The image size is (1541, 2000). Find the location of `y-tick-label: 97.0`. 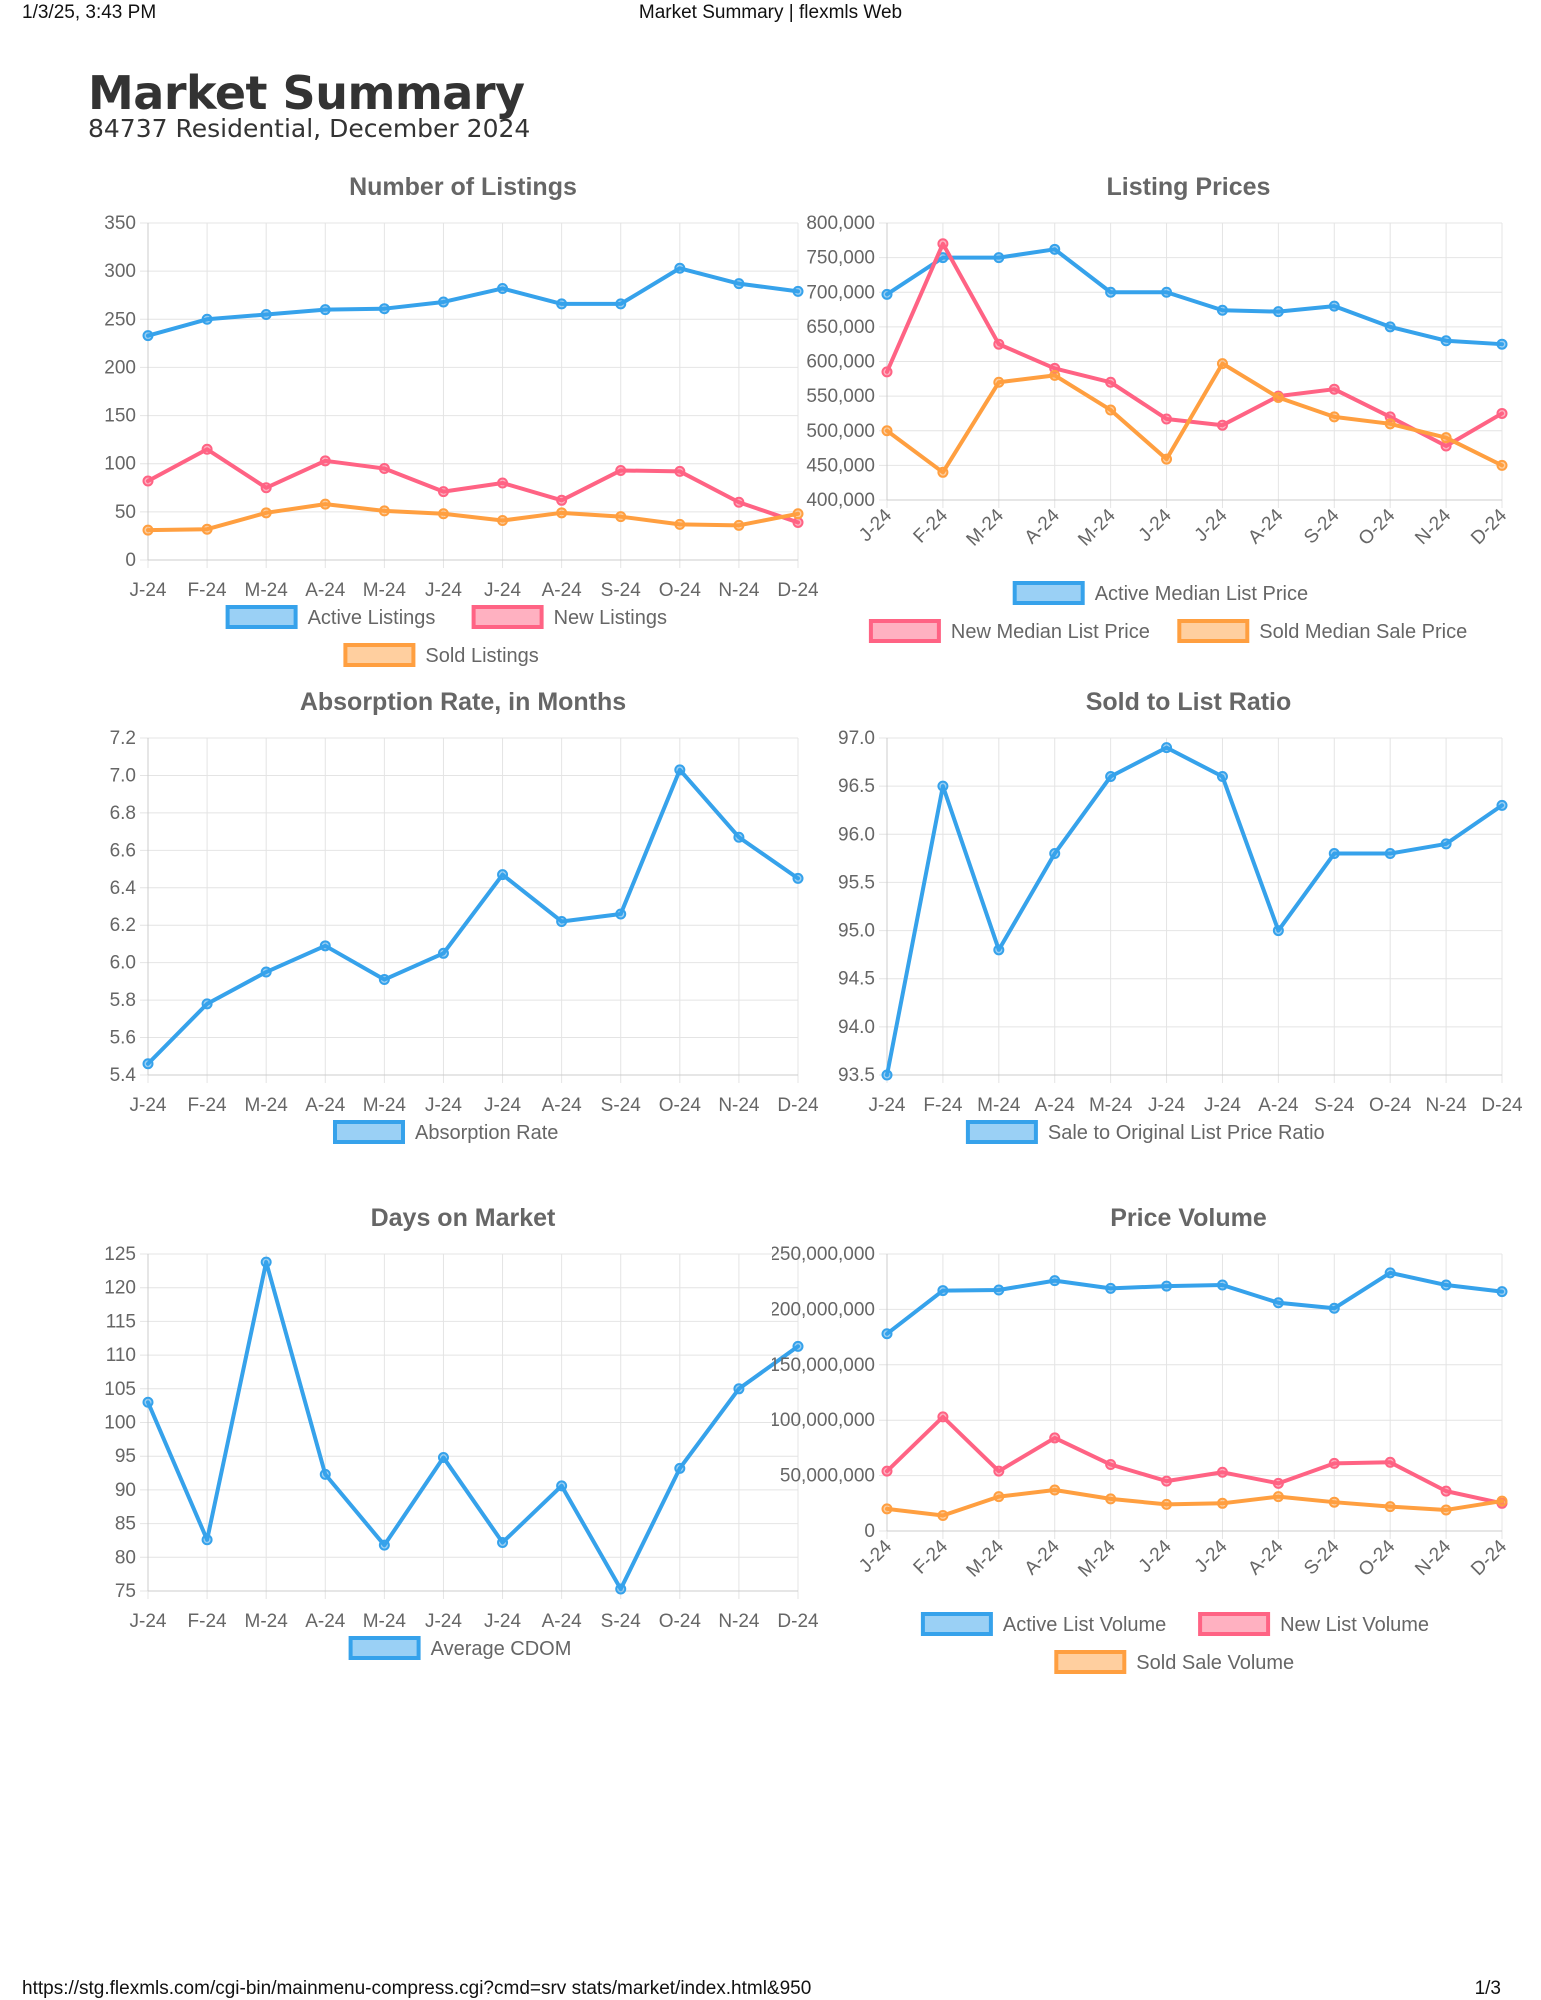

y-tick-label: 97.0 is located at coordinates (856, 738).